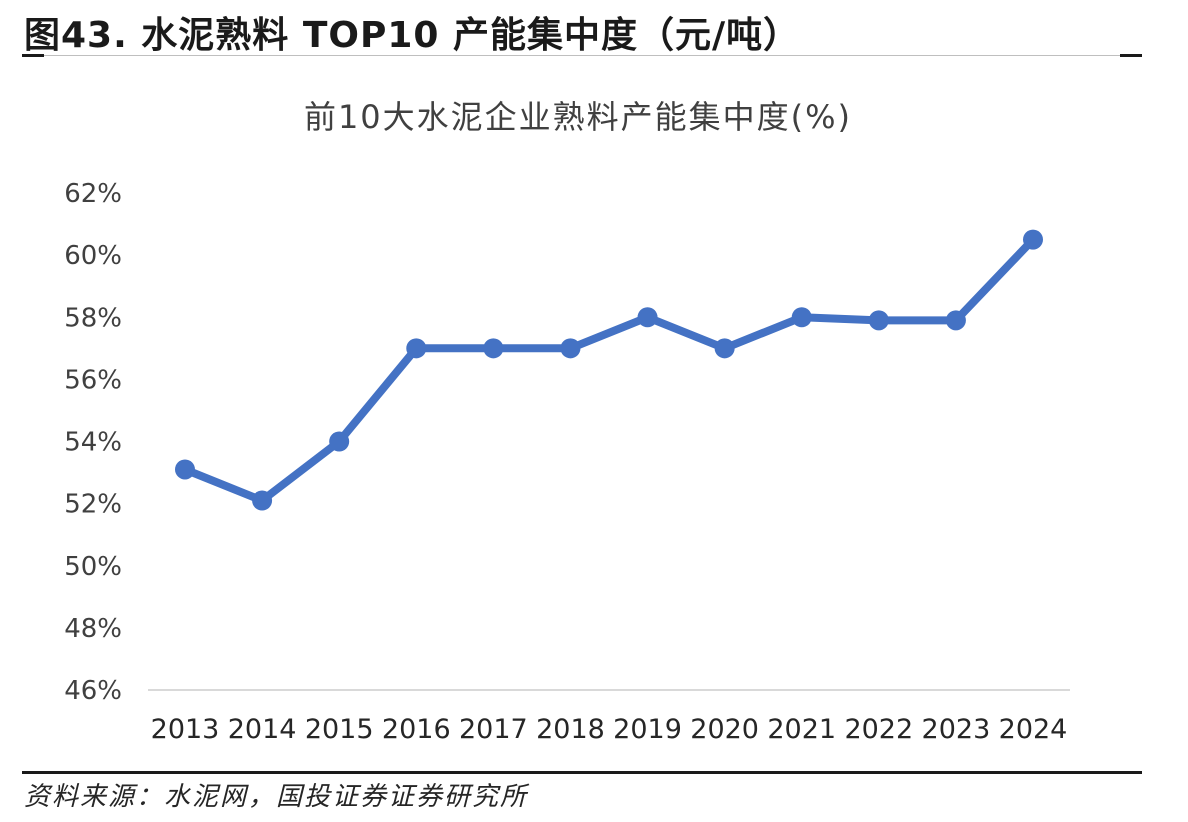 This screenshot has height=822, width=1188. What do you see at coordinates (93, 256) in the screenshot?
I see `y-tick-label: 60%` at bounding box center [93, 256].